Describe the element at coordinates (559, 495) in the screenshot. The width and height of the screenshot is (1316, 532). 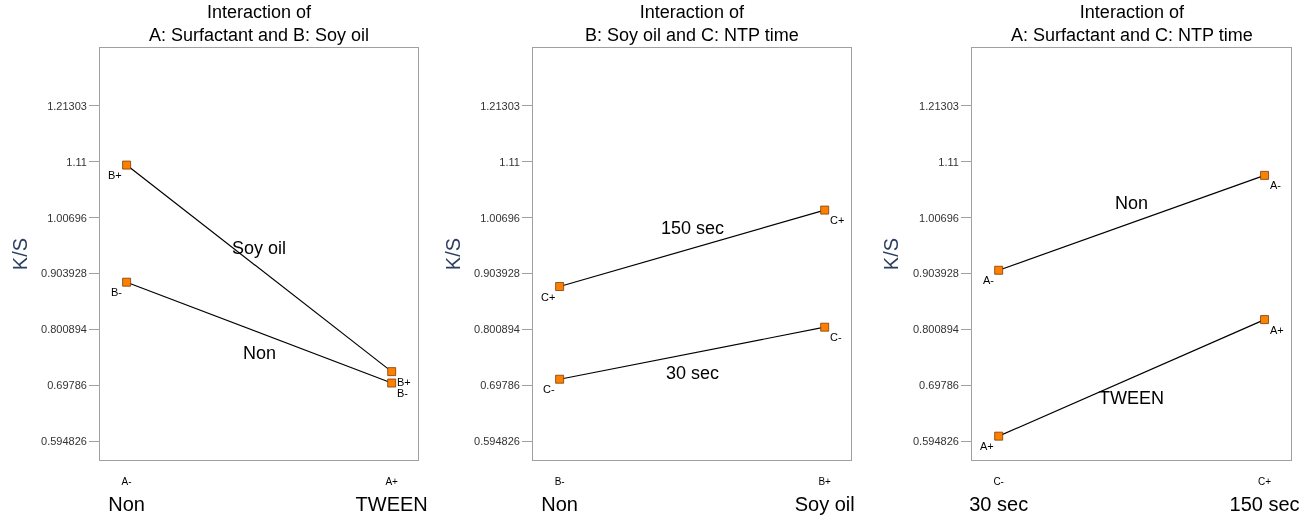
I see `x-tick-label: B- Non` at that location.